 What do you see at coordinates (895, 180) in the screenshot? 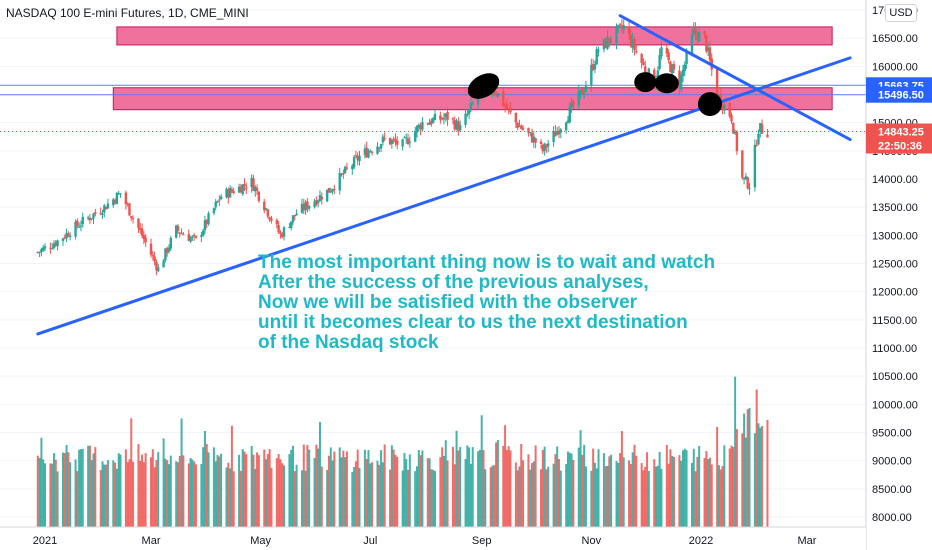
I see `price-tick-label: 14000.00` at bounding box center [895, 180].